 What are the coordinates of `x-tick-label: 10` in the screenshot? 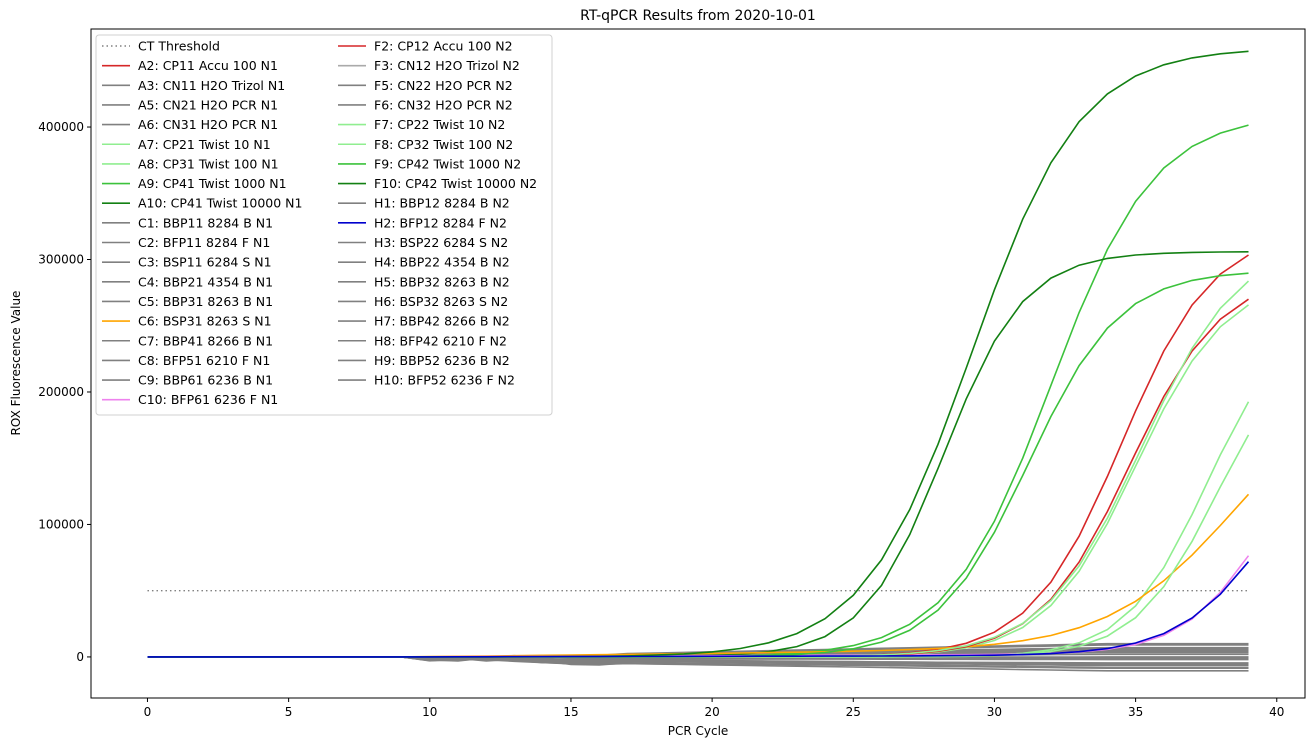 It's located at (429, 712).